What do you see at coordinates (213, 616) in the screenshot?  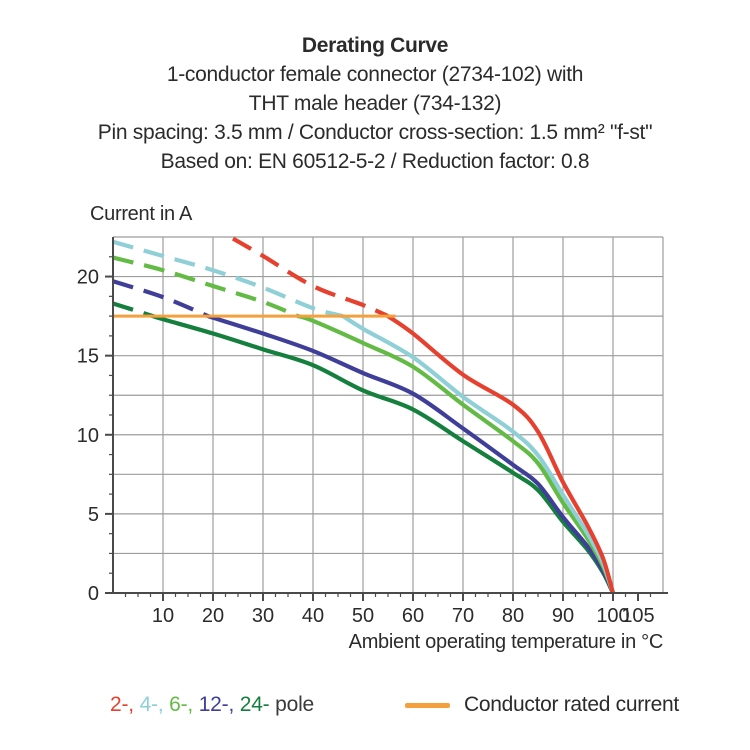 I see `x-tick-label: 20` at bounding box center [213, 616].